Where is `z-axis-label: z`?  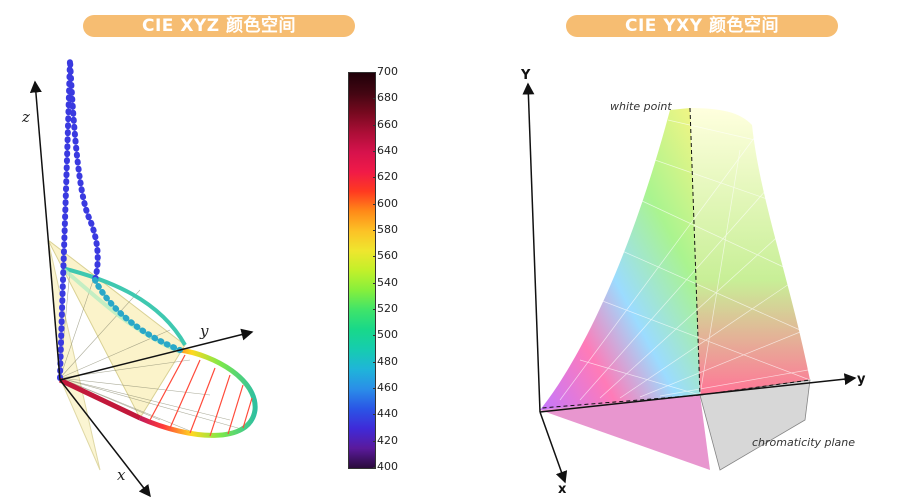
z-axis-label: z is located at coordinates (26, 117).